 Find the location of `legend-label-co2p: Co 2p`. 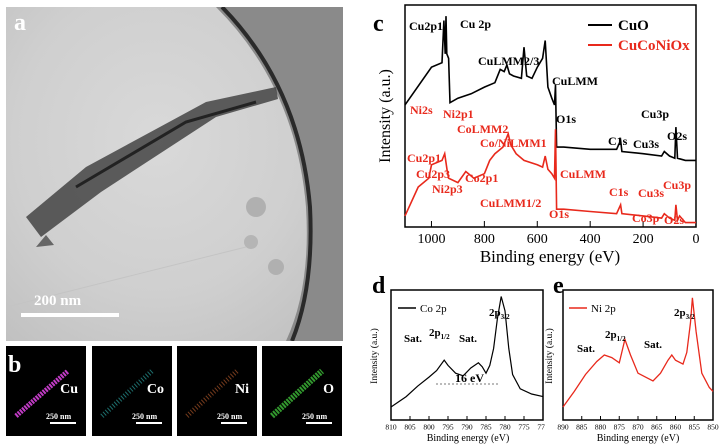

legend-label-co2p: Co 2p is located at coordinates (433, 309).